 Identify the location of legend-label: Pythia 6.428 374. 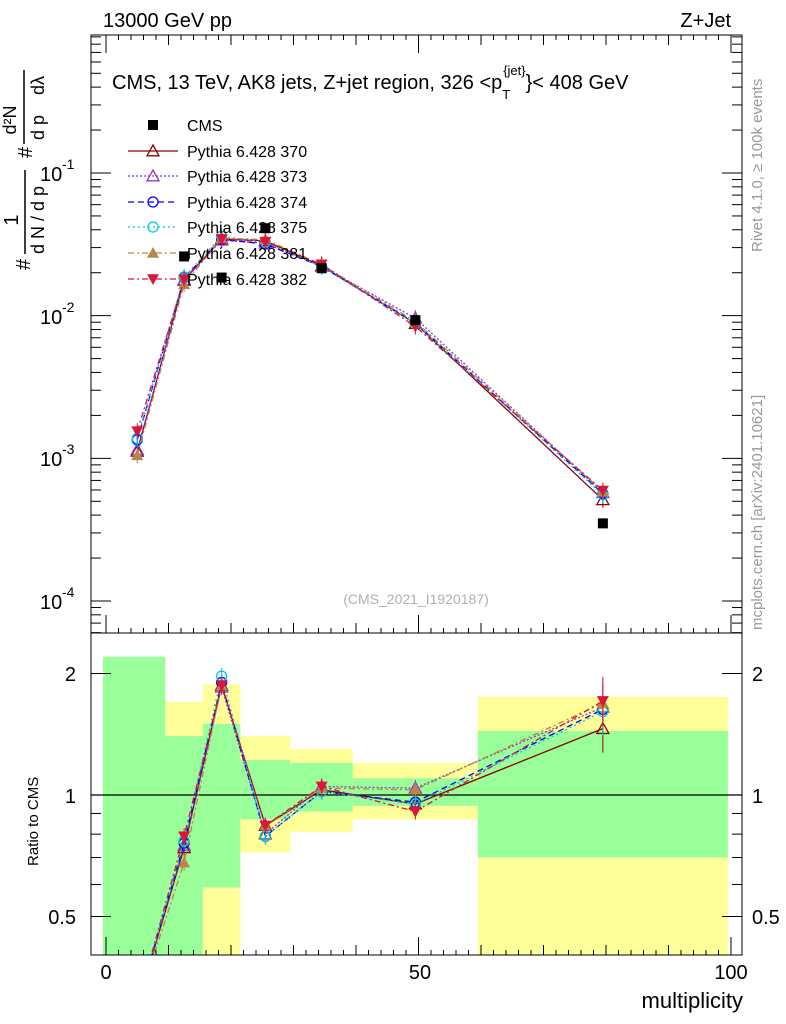
(247, 203).